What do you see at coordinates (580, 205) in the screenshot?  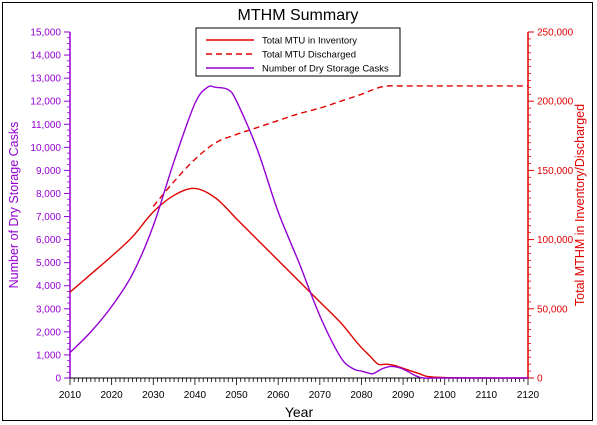 I see `right-y-axis-label: Total MTHM in Inventory/Discharged` at bounding box center [580, 205].